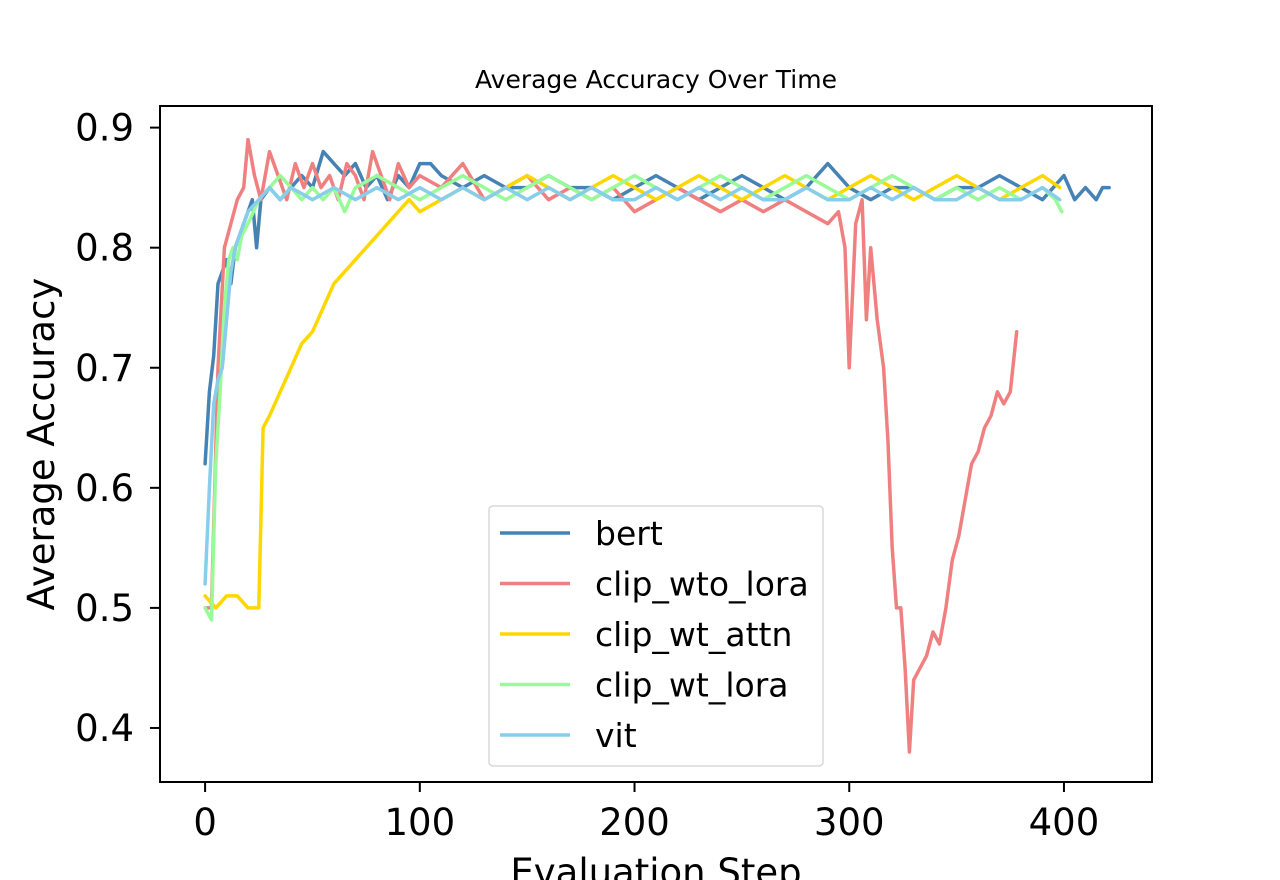  What do you see at coordinates (849, 822) in the screenshot?
I see `x-tick-label: 300` at bounding box center [849, 822].